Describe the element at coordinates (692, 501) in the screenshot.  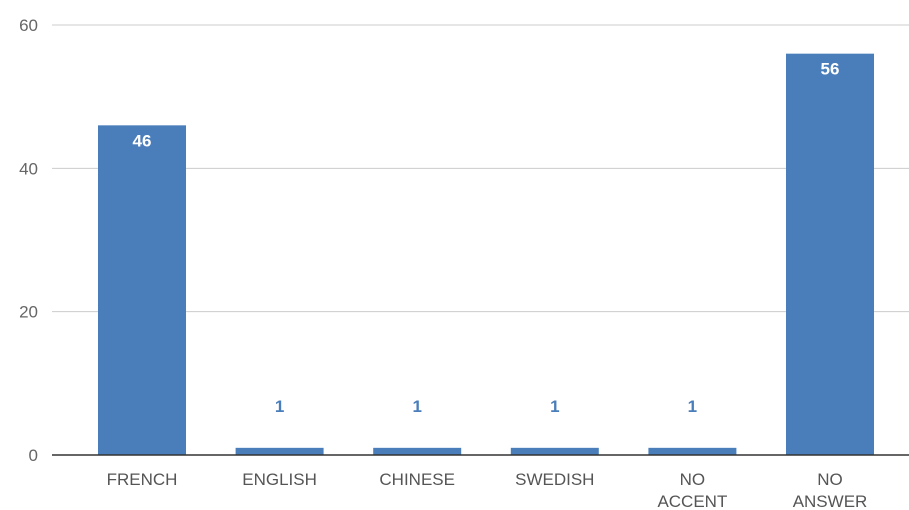
I see `x-tick-label-line: ACCENT` at that location.